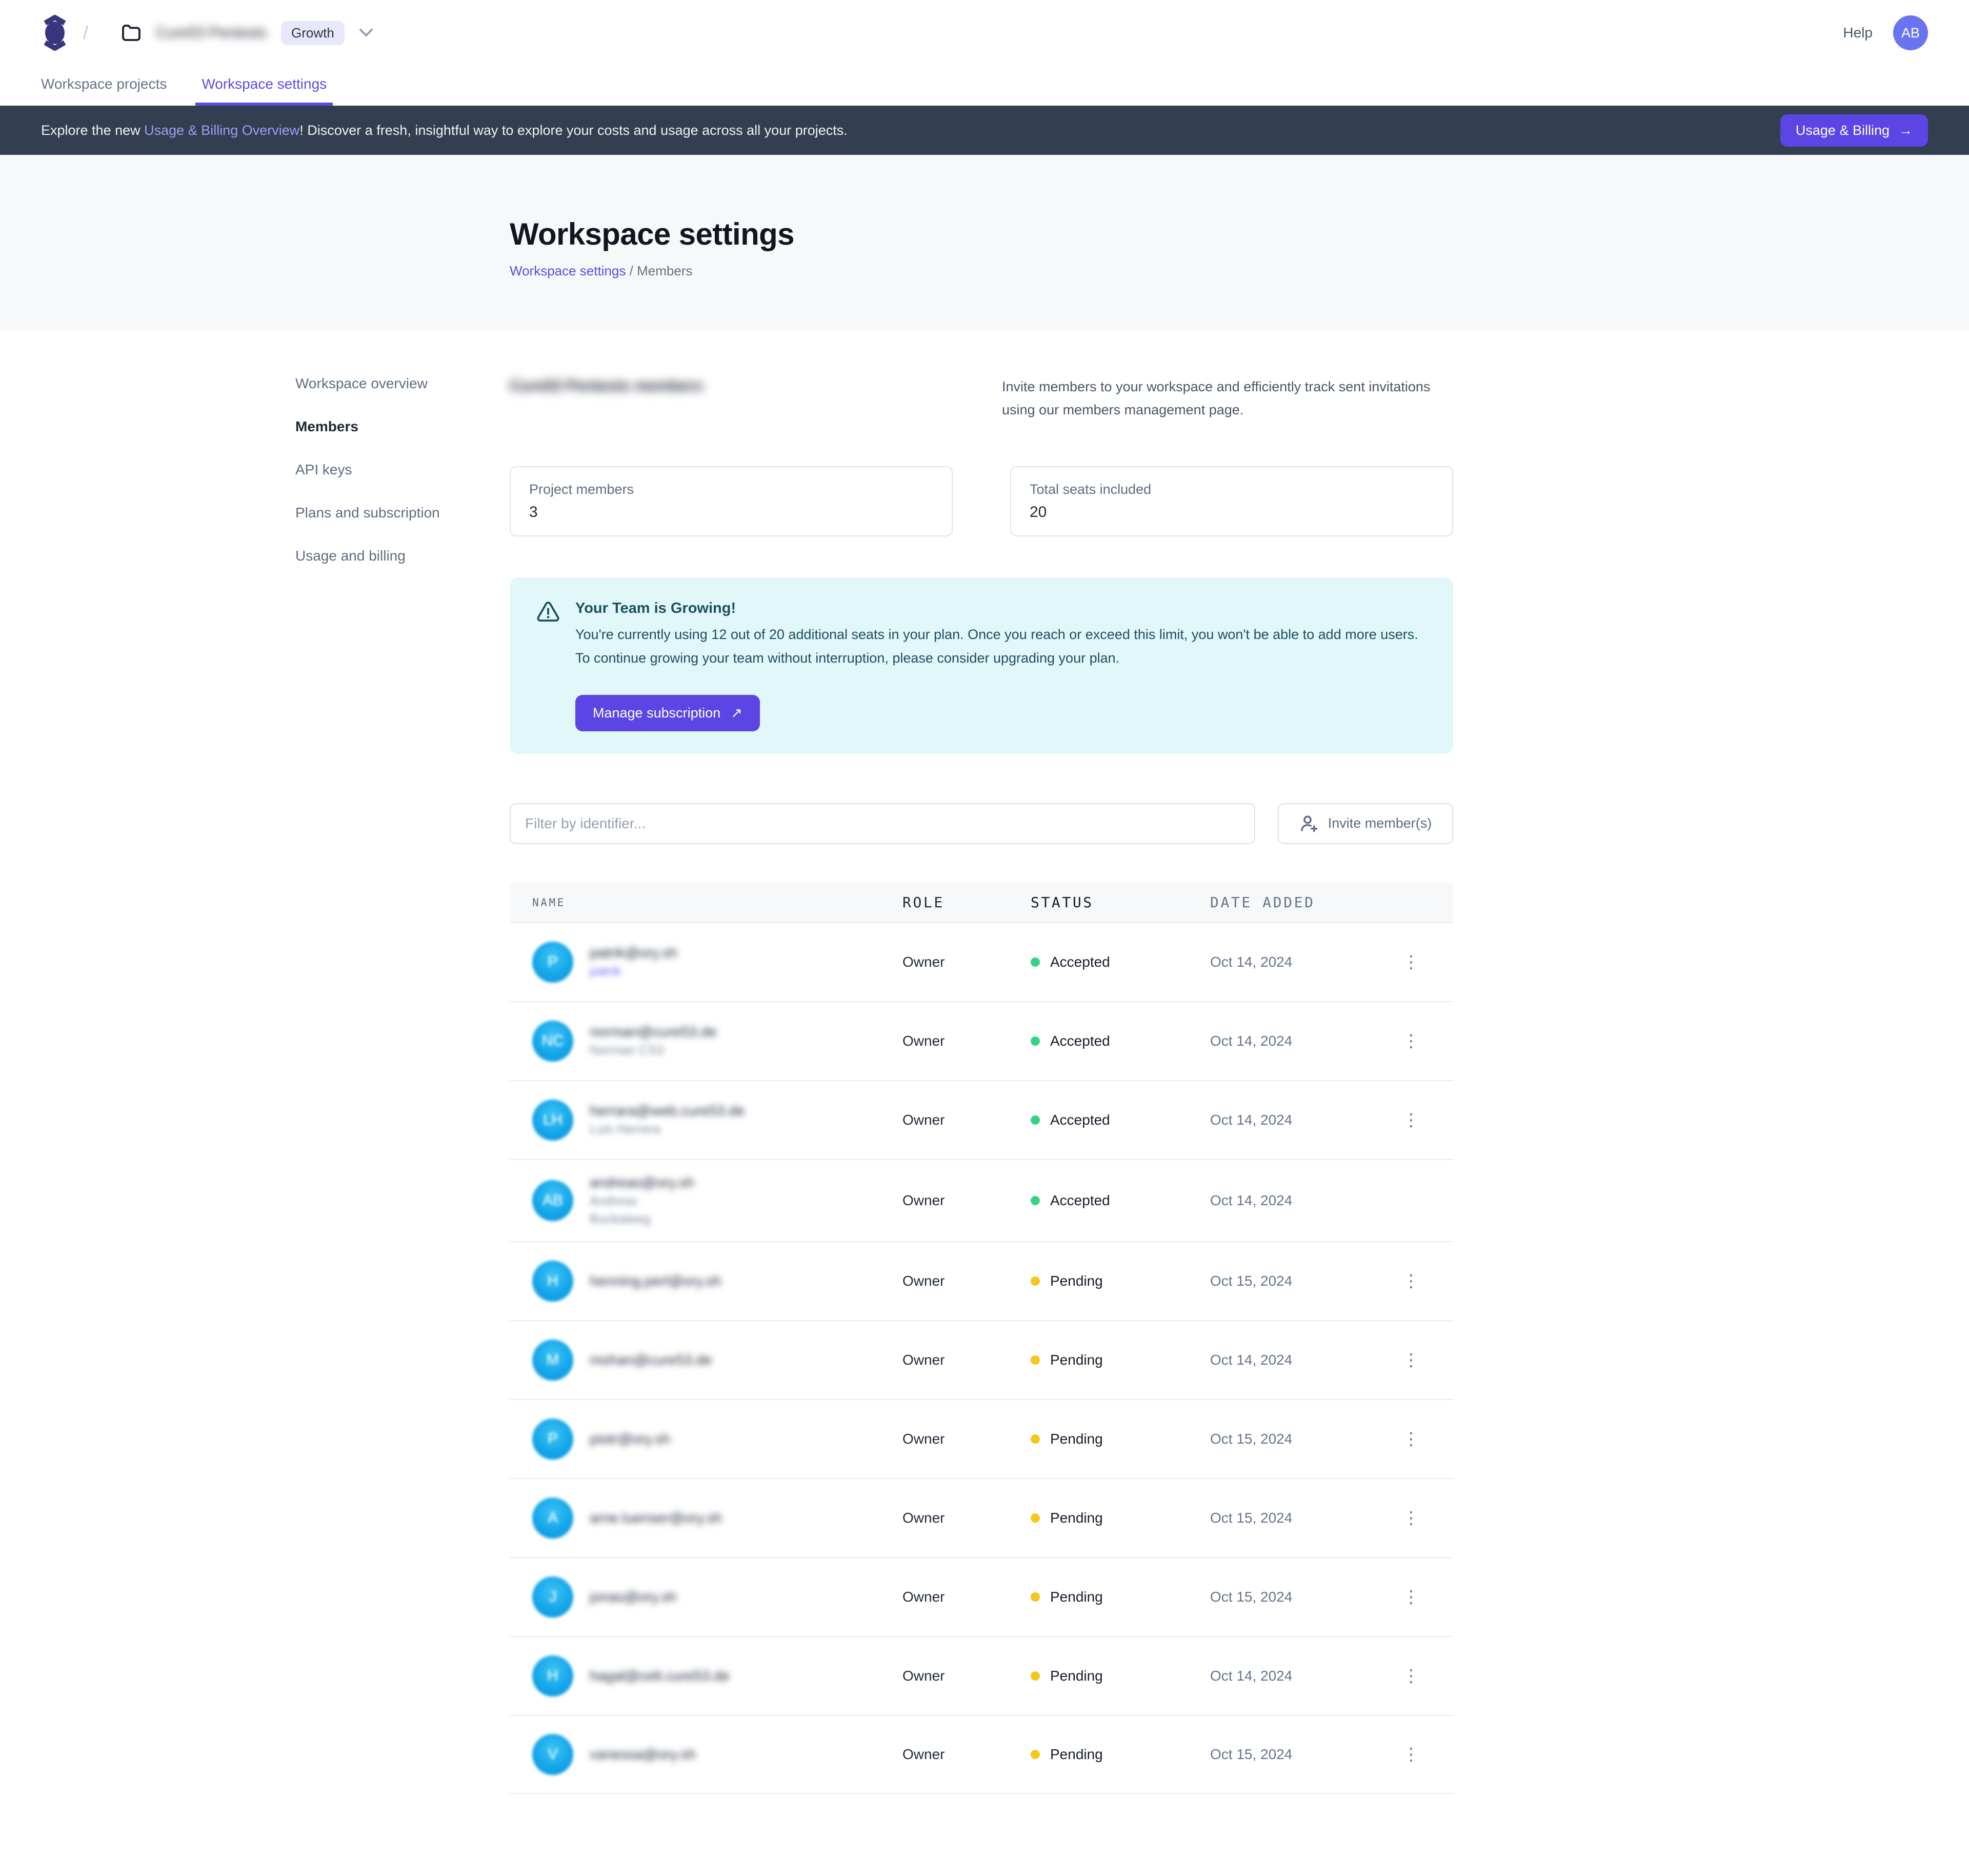 The width and height of the screenshot is (1969, 1876). Describe the element at coordinates (55, 33) in the screenshot. I see `ory-logo-icon` at that location.